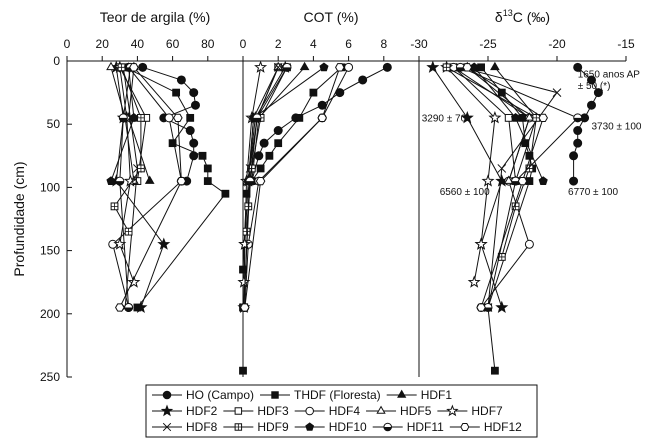 The width and height of the screenshot is (649, 438). Describe the element at coordinates (54, 124) in the screenshot. I see `y-tick-label: 50` at that location.